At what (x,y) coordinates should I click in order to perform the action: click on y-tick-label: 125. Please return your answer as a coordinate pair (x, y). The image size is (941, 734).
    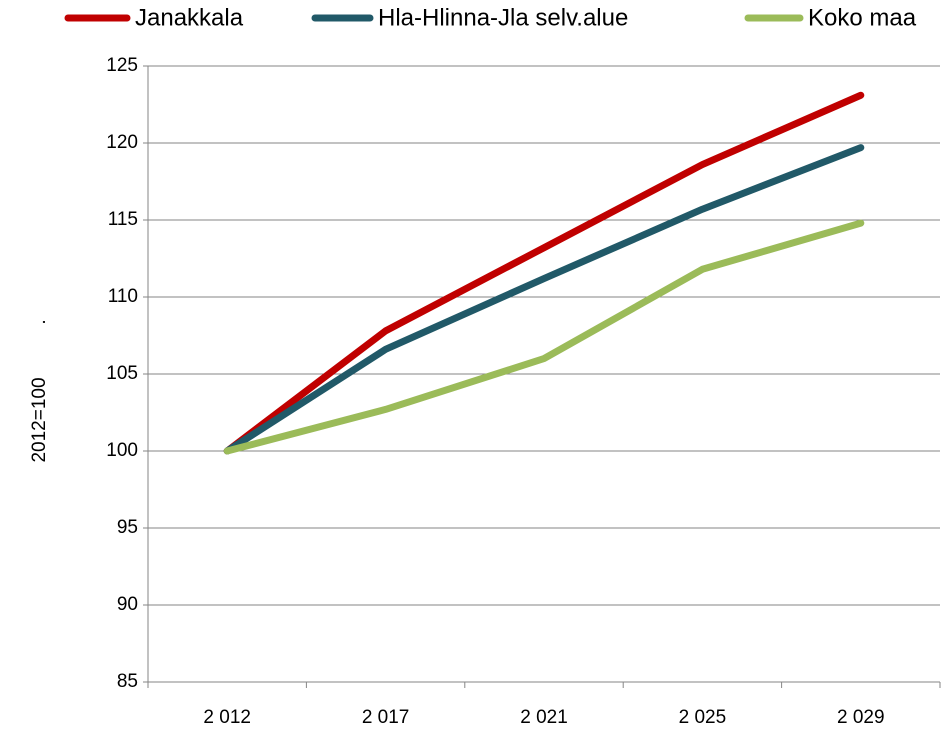
    Looking at the image, I should click on (122, 65).